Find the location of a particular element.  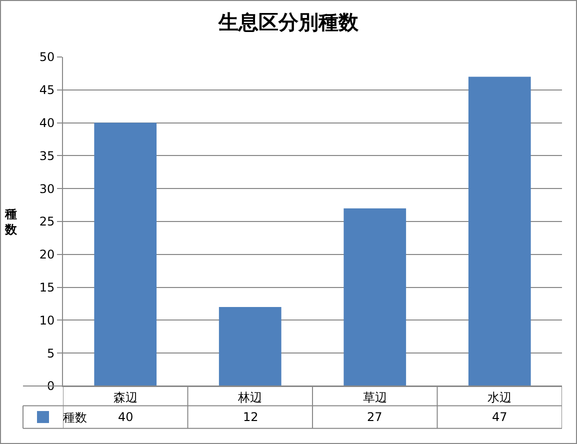

y-tick-label: 45 is located at coordinates (47, 90).